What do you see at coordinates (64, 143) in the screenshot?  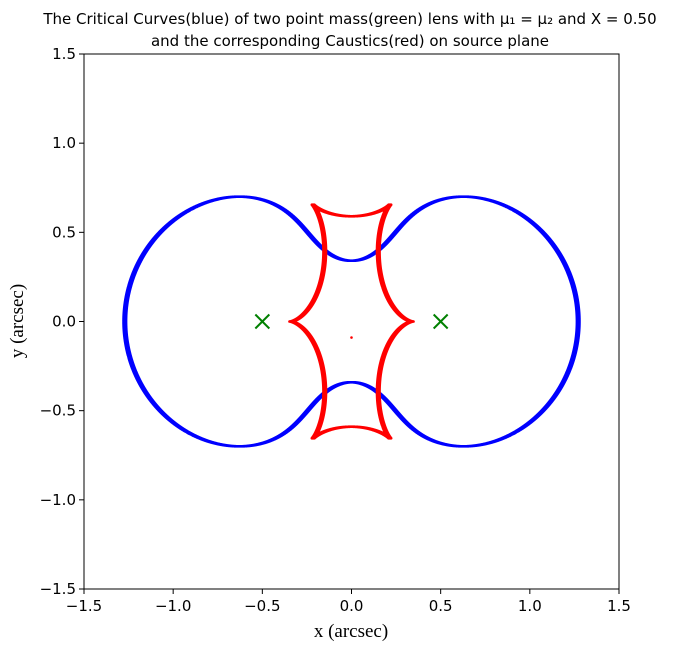 I see `y-tick-label: 1.0` at bounding box center [64, 143].